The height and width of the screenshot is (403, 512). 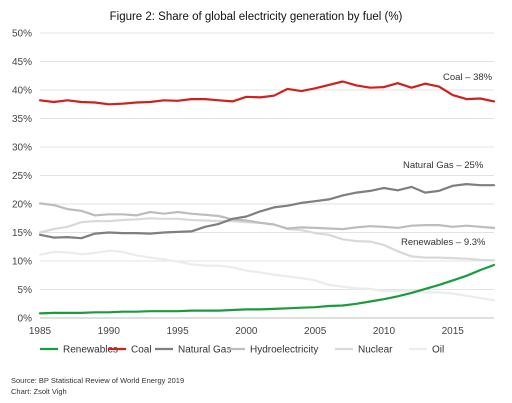 What do you see at coordinates (453, 331) in the screenshot?
I see `x-tick-label: 2015` at bounding box center [453, 331].